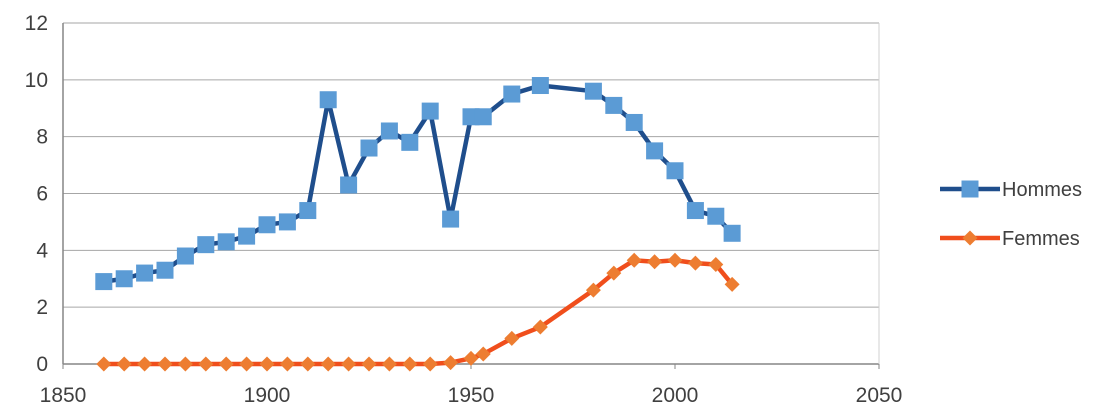 Image resolution: width=1101 pixels, height=412 pixels. I want to click on legend-label: Femmes, so click(1041, 239).